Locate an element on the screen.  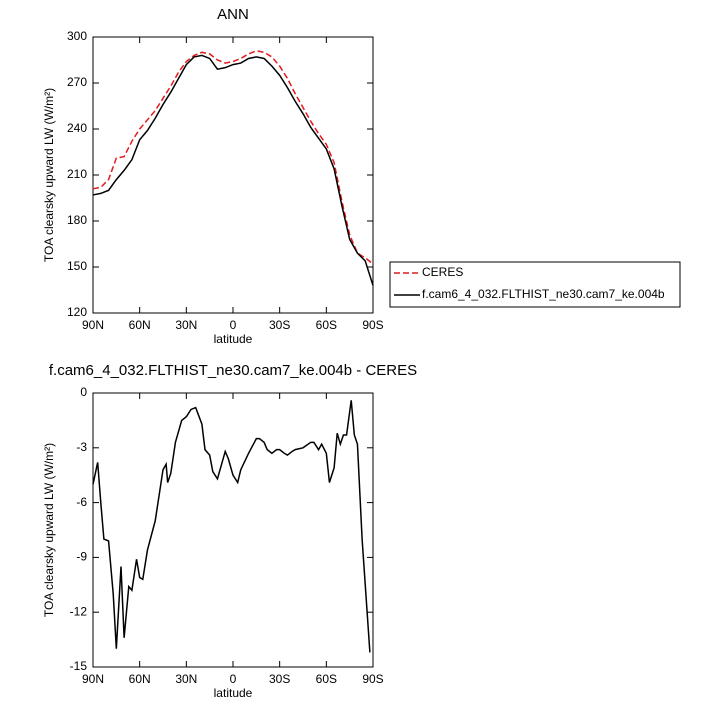
y-tick-label: 150 is located at coordinates (77, 266).